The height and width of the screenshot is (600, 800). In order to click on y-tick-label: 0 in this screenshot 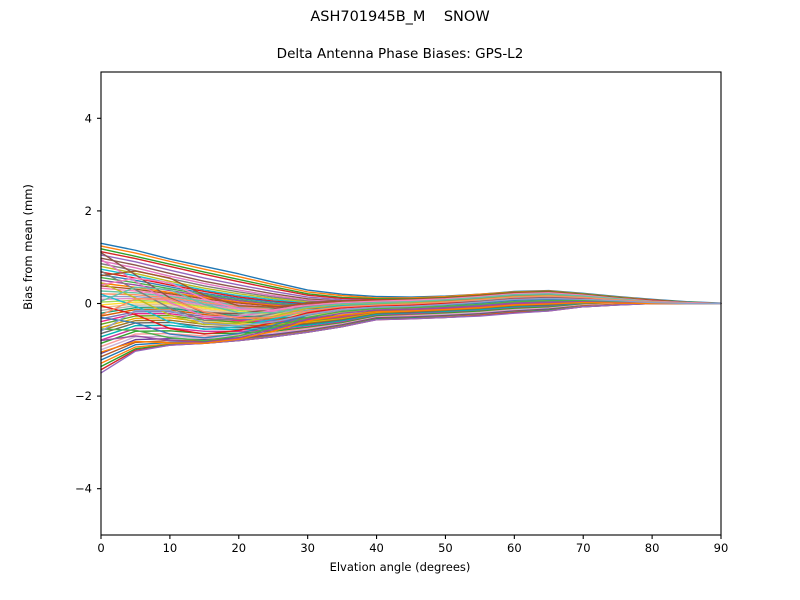, I will do `click(88, 304)`.